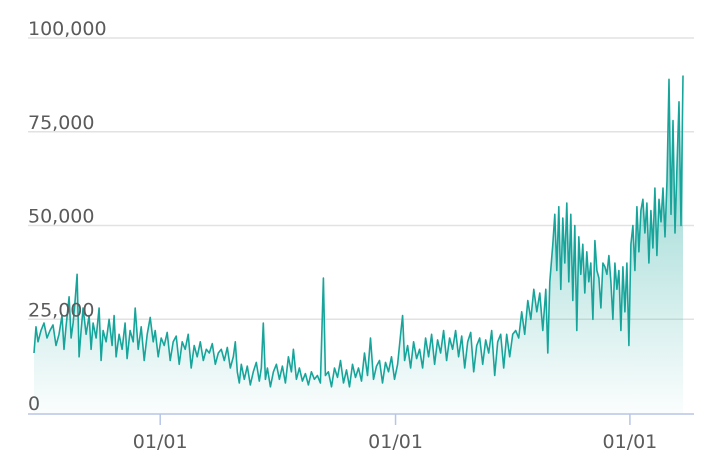 The height and width of the screenshot is (476, 716). Describe the element at coordinates (34, 404) in the screenshot. I see `y-tick-label: 0` at that location.